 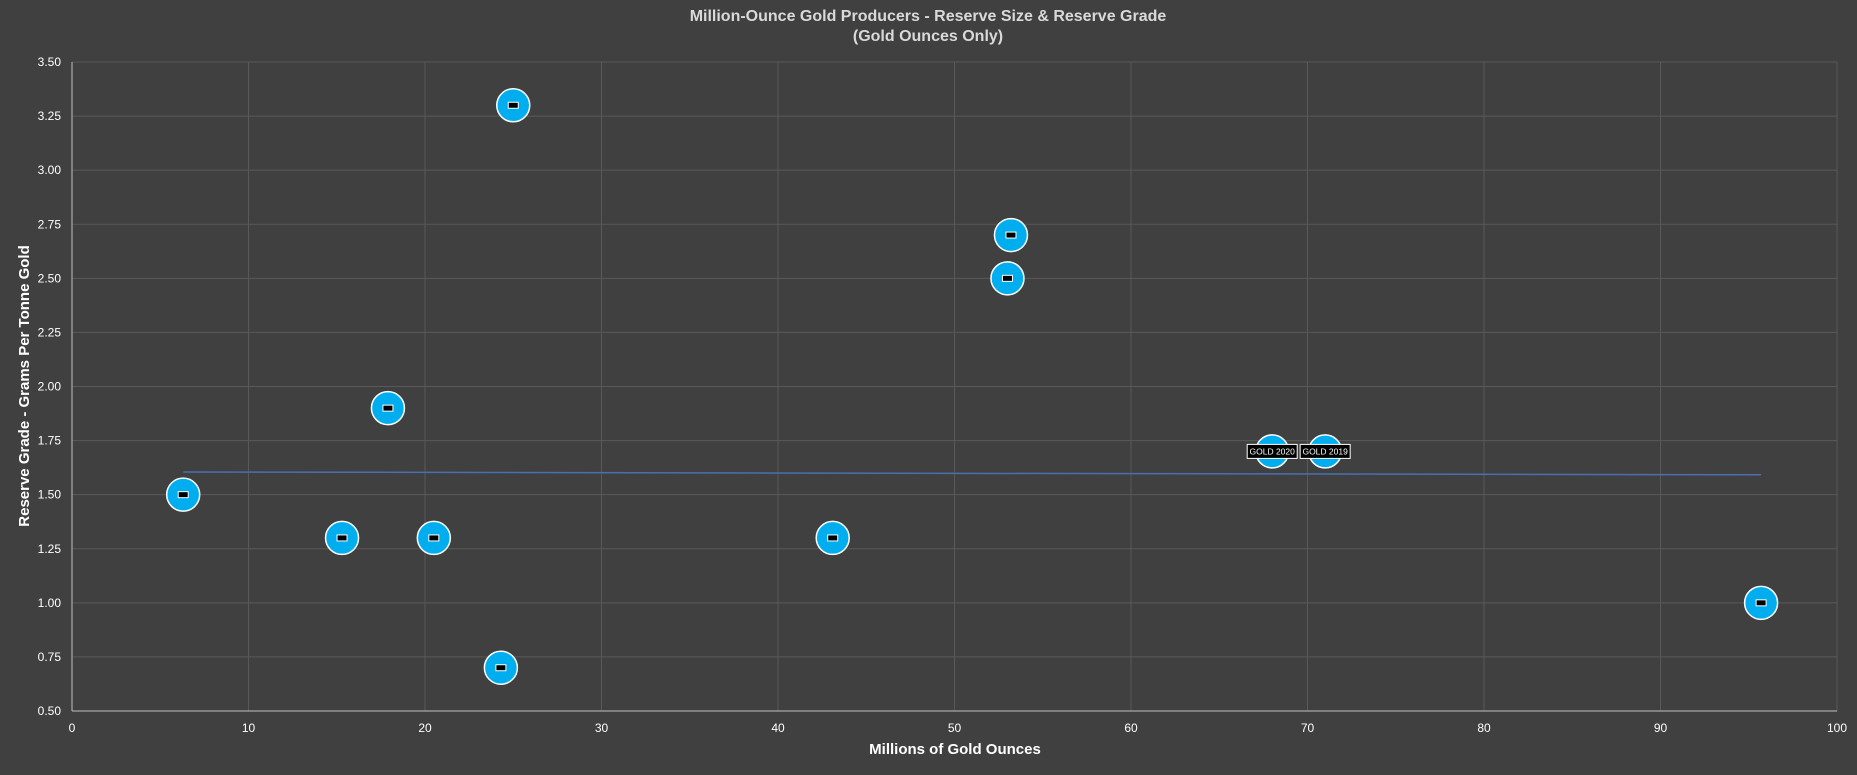 I want to click on x-tick-label: 100, so click(x=1837, y=728).